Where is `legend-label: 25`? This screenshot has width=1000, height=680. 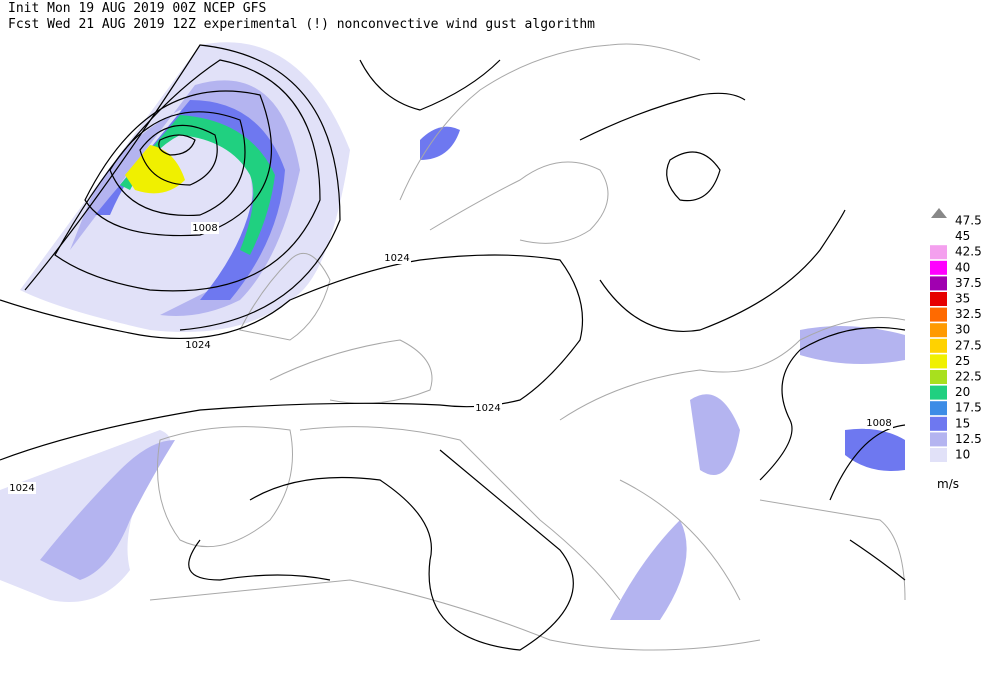
legend-label: 25 is located at coordinates (962, 361).